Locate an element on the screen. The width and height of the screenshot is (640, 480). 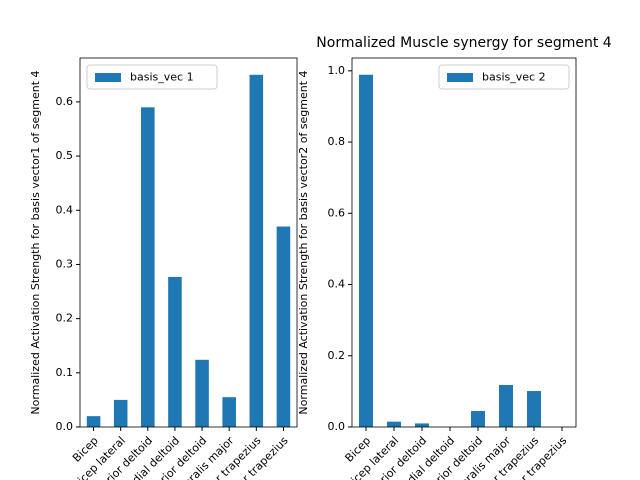
y-tick-label: 1.0 is located at coordinates (337, 70).